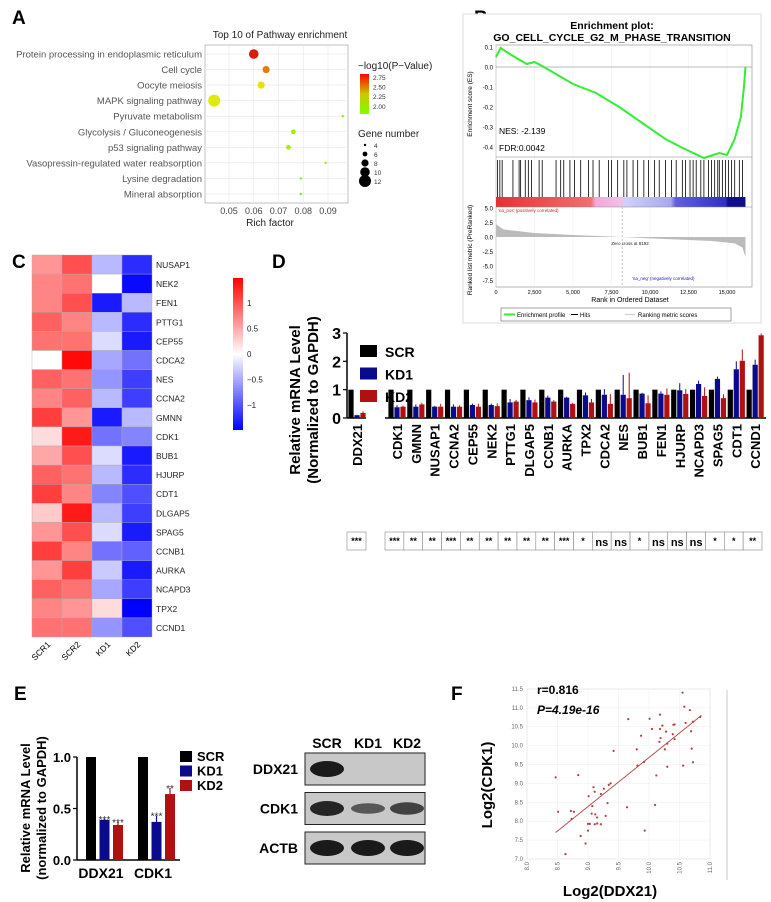 The image size is (771, 902). I want to click on y-tick-label: 8.5, so click(519, 803).